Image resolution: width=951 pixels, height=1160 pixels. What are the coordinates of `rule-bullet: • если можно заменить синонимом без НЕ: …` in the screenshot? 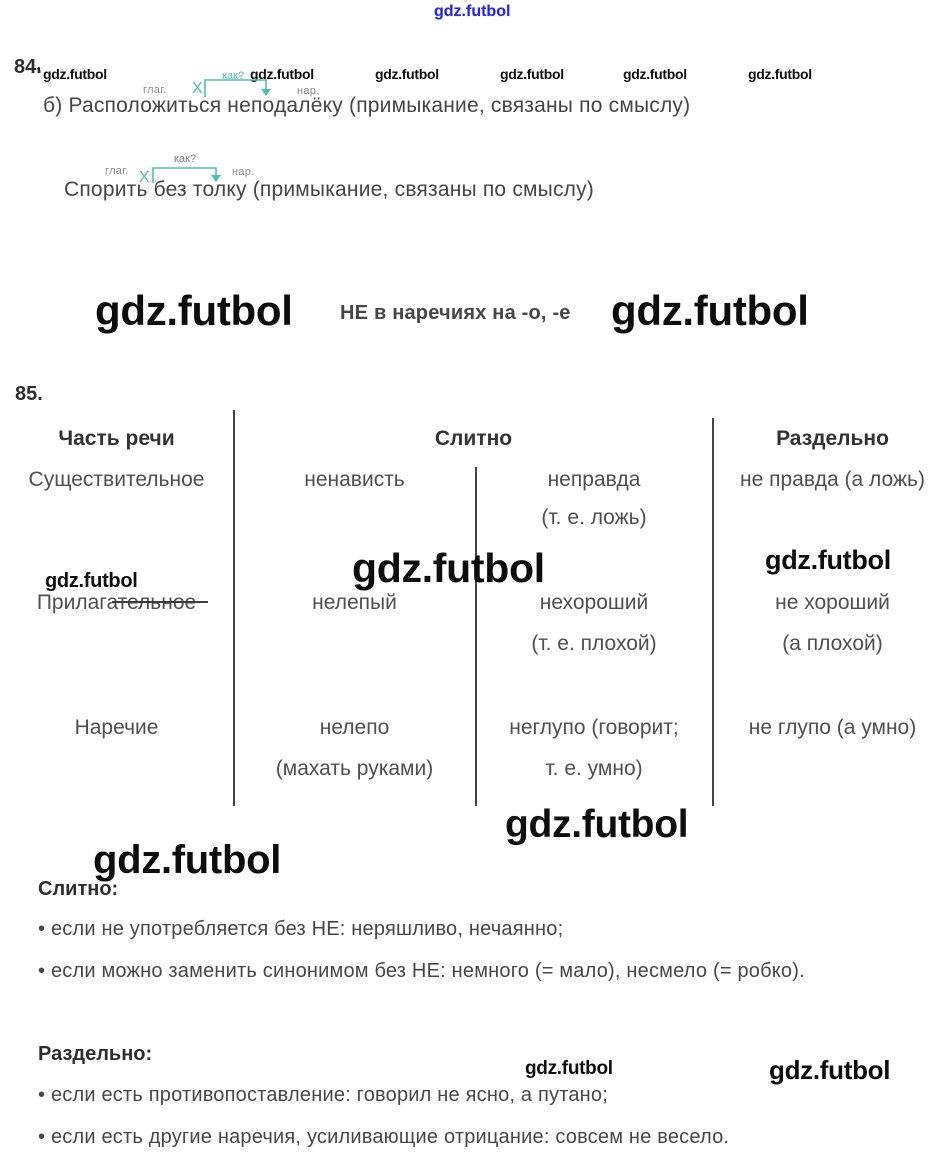 It's located at (421, 971).